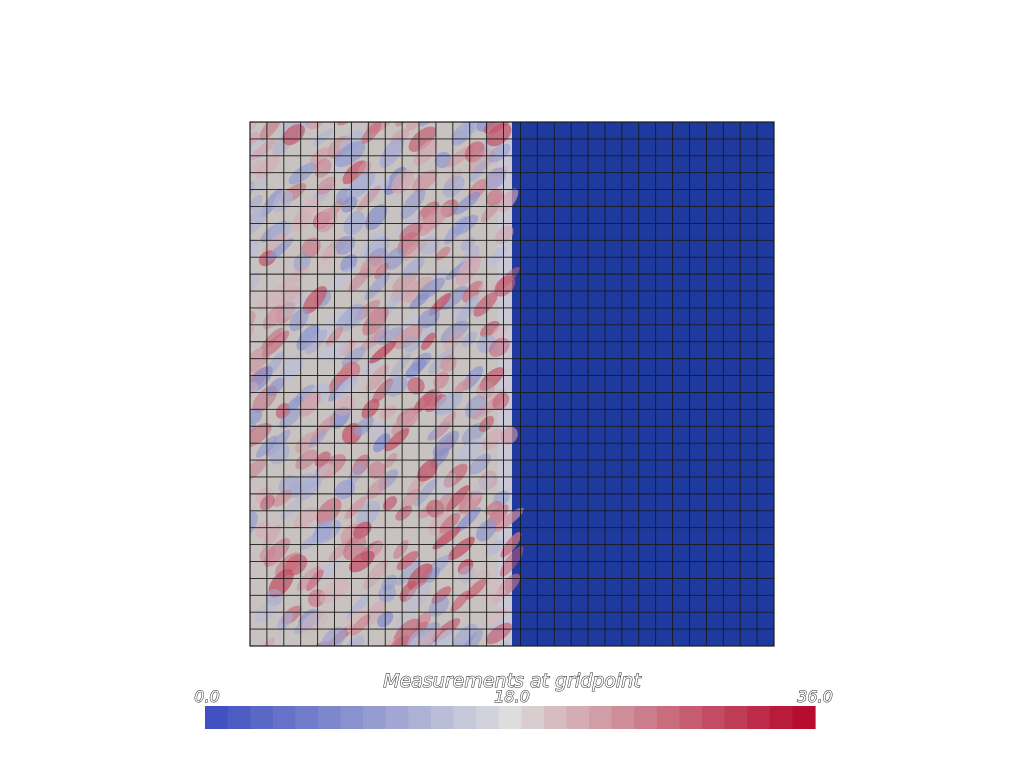 The image size is (1024, 768). I want to click on scalar-bar-tick-mid: 18.0, so click(512, 696).